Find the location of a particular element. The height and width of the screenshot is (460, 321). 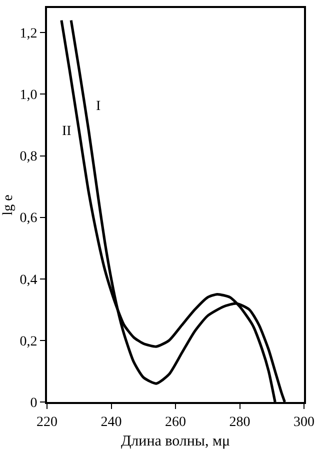

series-label: I is located at coordinates (98, 106).